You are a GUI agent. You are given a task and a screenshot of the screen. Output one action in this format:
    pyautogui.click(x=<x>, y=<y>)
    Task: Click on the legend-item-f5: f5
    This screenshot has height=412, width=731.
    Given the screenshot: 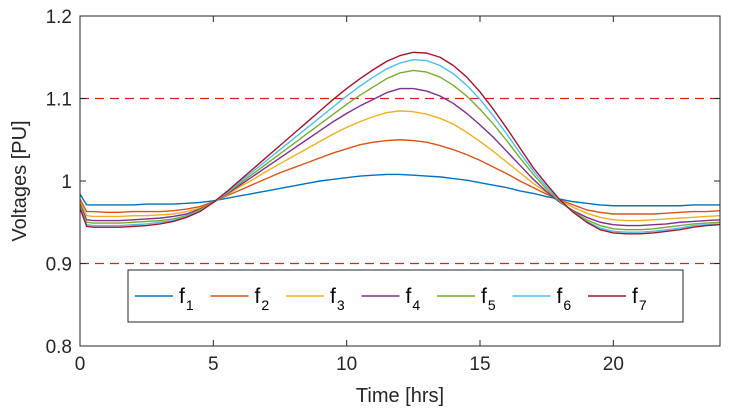 What is the action you would take?
    pyautogui.click(x=466, y=299)
    